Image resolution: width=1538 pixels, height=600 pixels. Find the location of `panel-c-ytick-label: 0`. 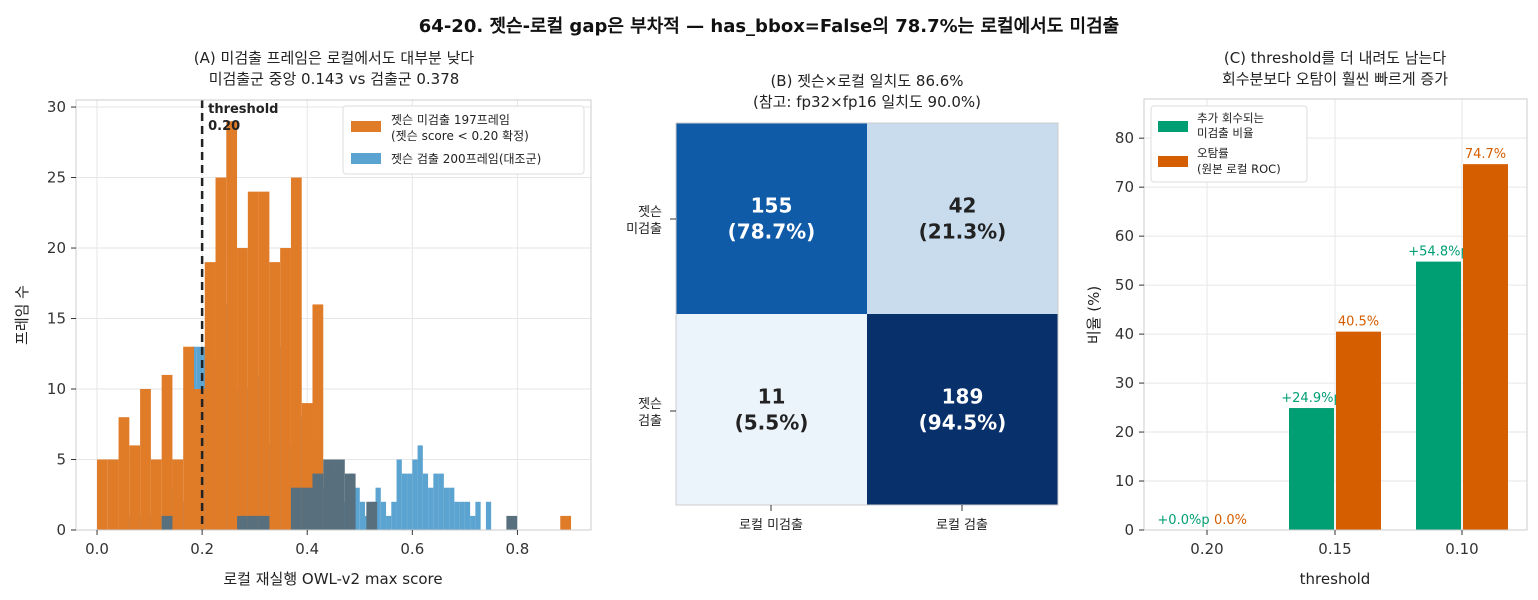

panel-c-ytick-label: 0 is located at coordinates (1129, 530).